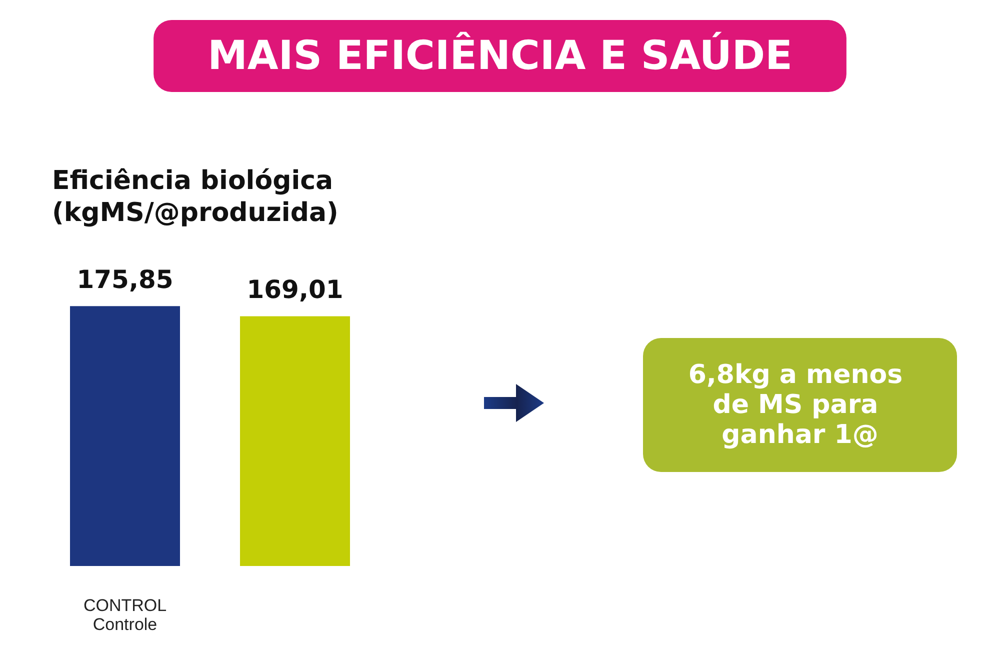 The image size is (1000, 670). What do you see at coordinates (125, 615) in the screenshot?
I see `x-tick-label: CONTROL Controle` at bounding box center [125, 615].